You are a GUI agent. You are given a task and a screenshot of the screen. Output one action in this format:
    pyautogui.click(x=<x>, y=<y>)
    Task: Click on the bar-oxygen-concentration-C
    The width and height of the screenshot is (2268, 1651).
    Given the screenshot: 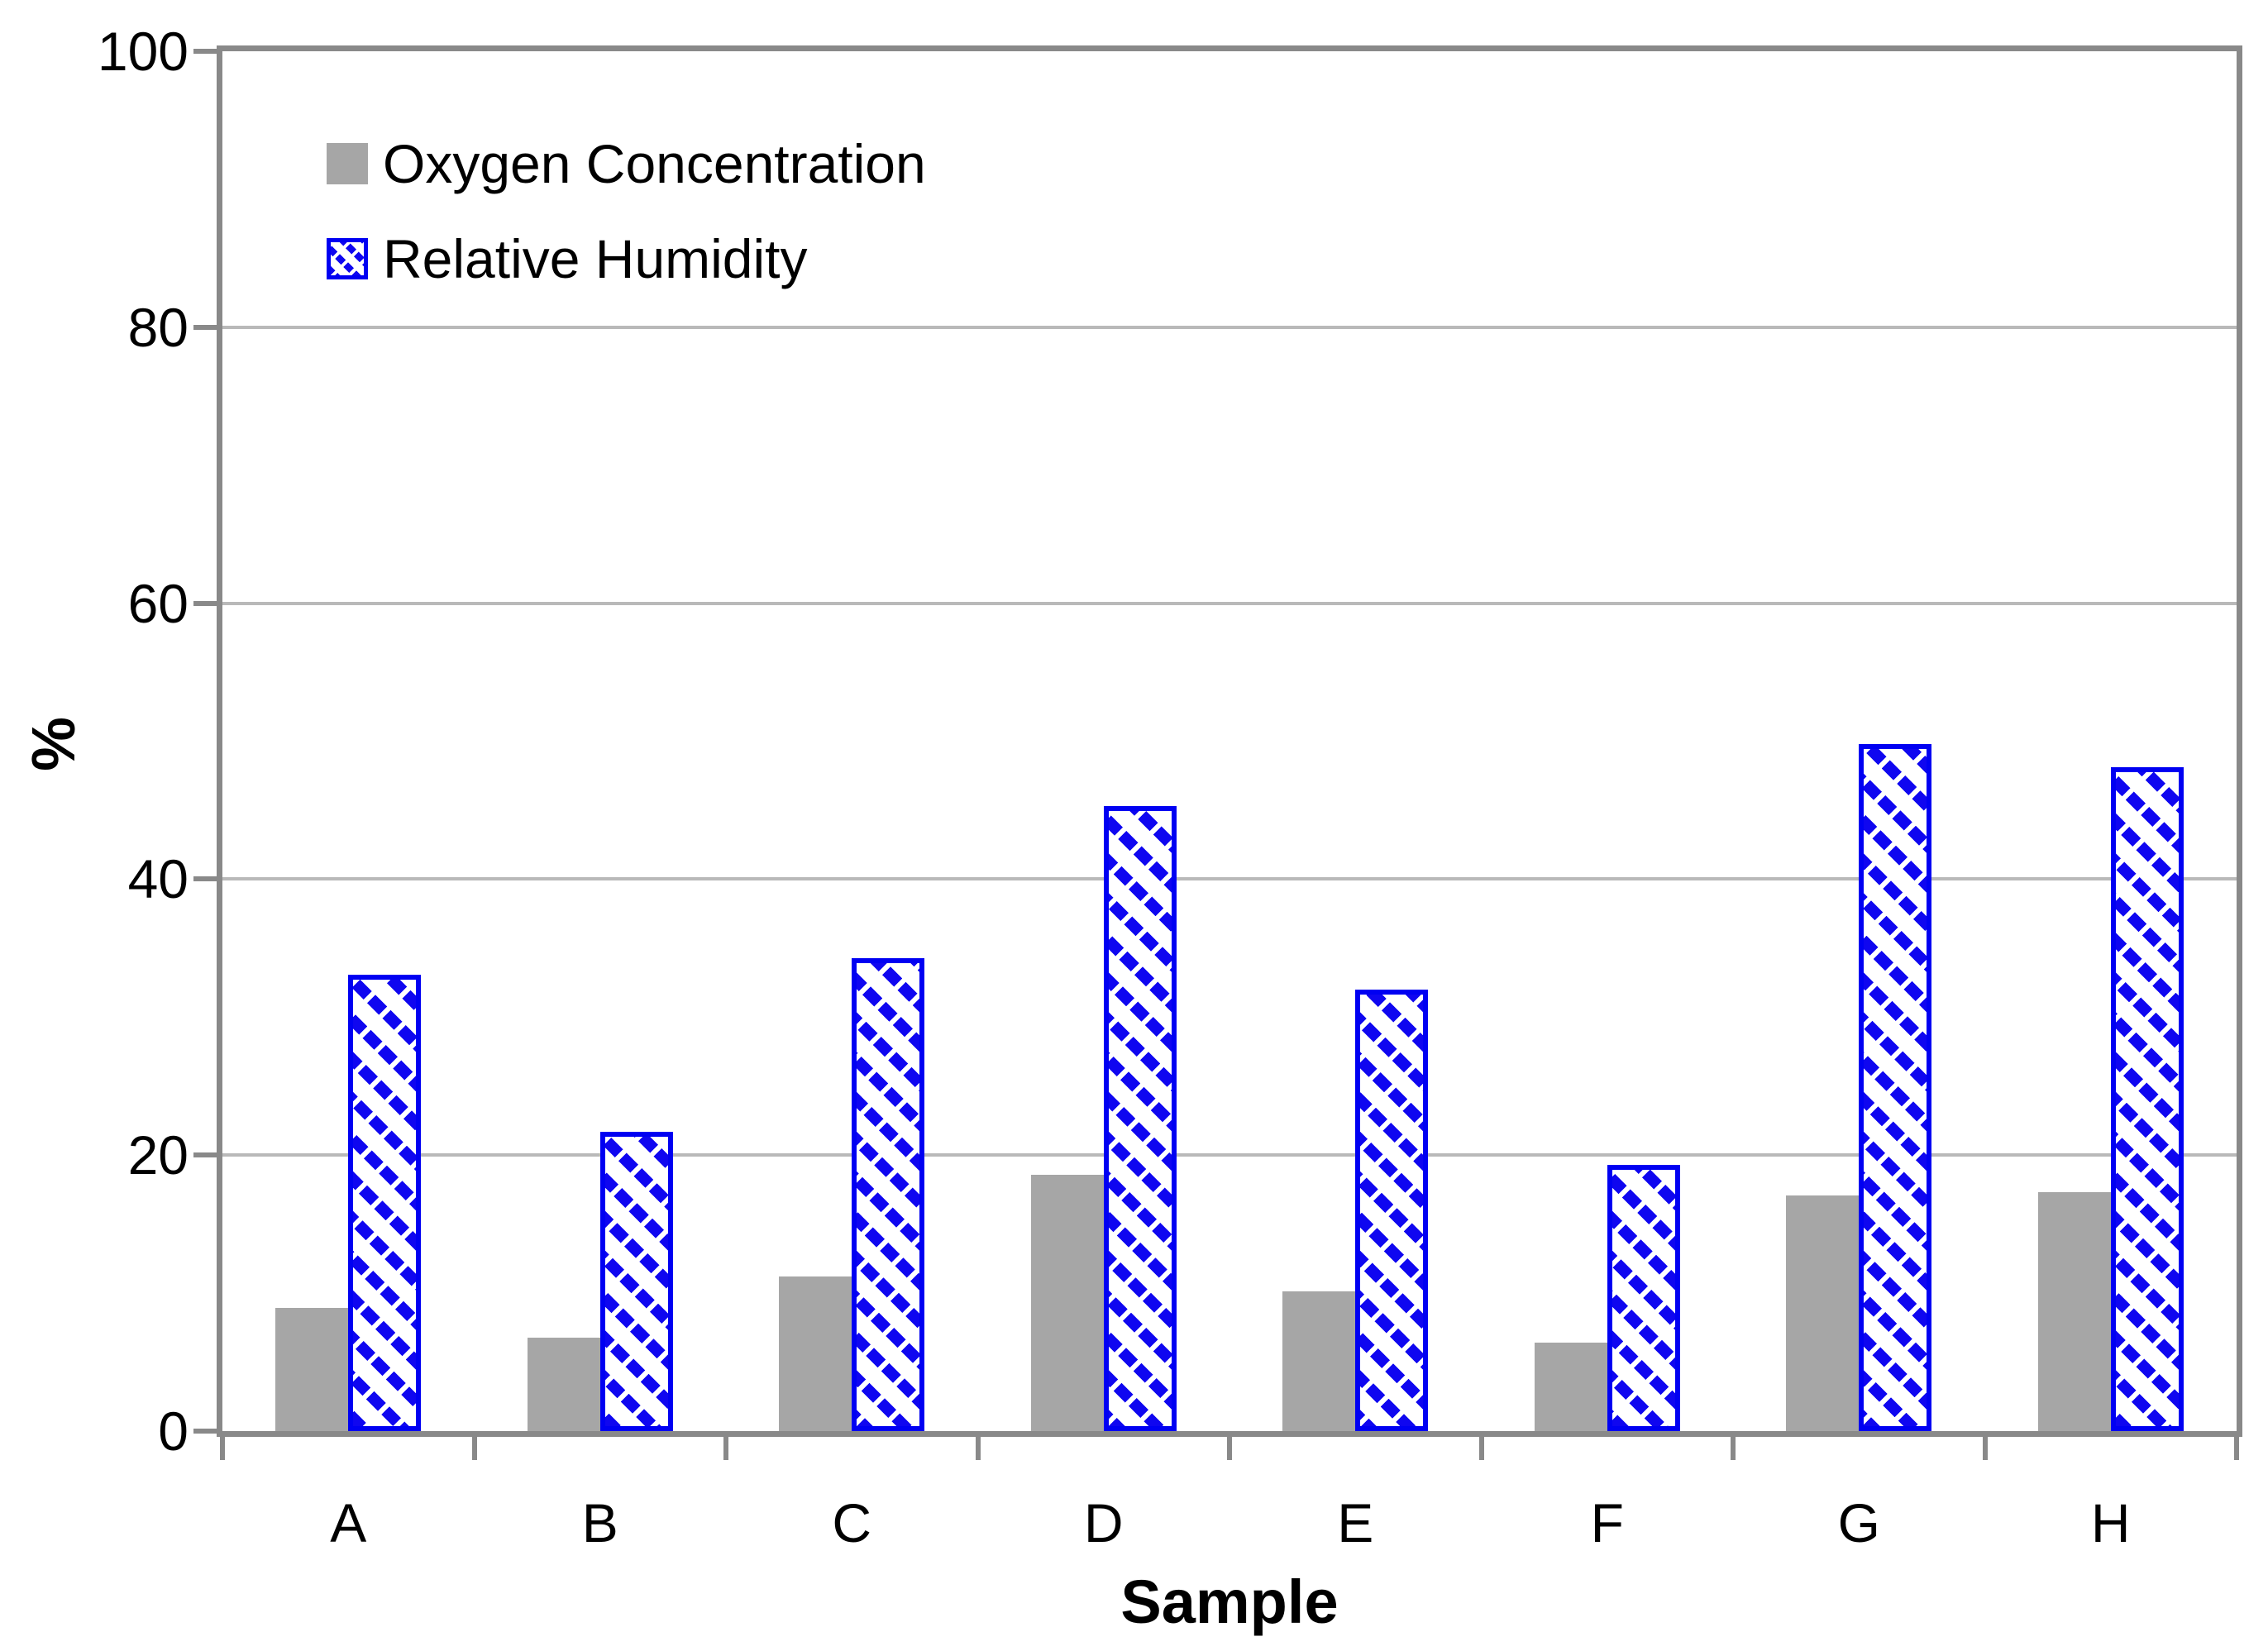 What is the action you would take?
    pyautogui.click(x=815, y=1353)
    